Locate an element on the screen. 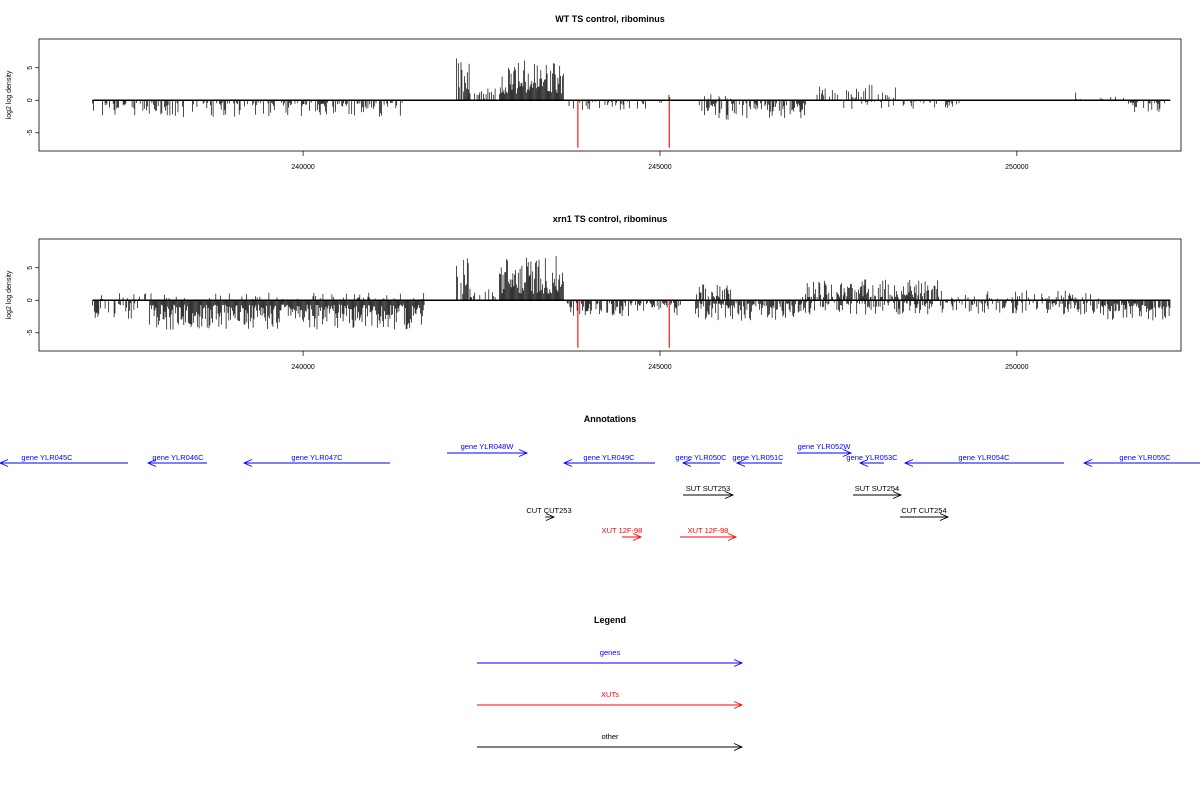  panel-title: WT TS control, ribominus is located at coordinates (610, 19).